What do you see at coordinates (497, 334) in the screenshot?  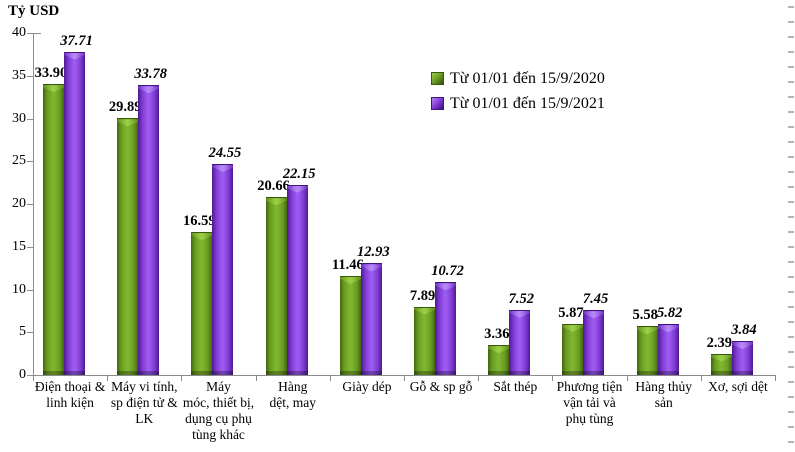 I see `value-label-2020: 3.36` at bounding box center [497, 334].